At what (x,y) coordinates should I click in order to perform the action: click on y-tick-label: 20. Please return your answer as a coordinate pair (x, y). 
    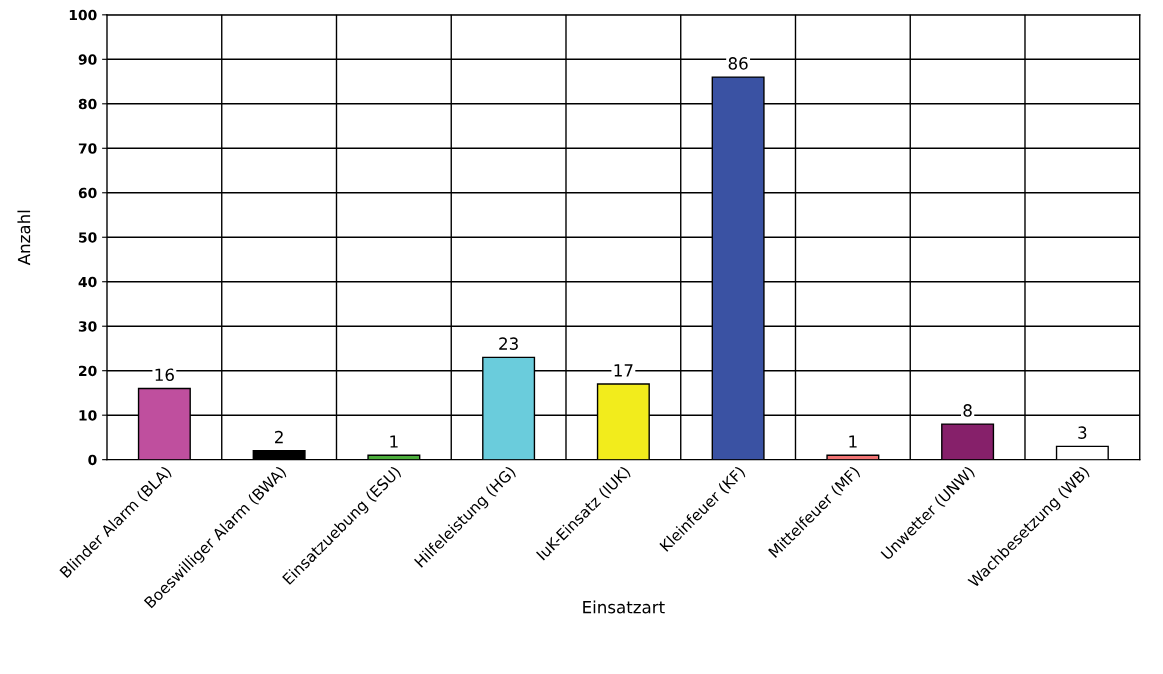
    Looking at the image, I should click on (88, 371).